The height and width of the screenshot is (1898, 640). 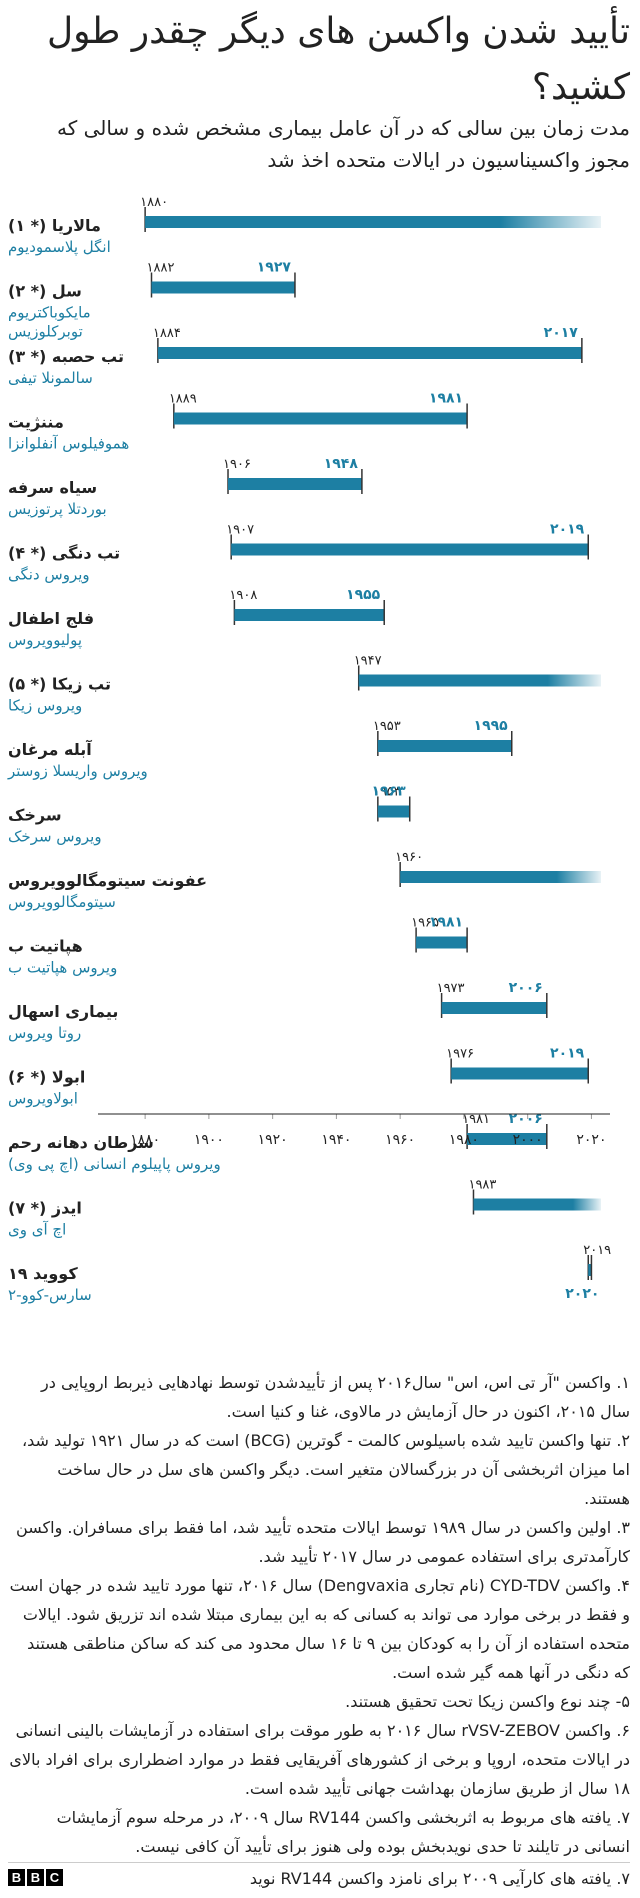 What do you see at coordinates (45, 332) in the screenshot?
I see `pathogen-name: توبرکلوزیس` at bounding box center [45, 332].